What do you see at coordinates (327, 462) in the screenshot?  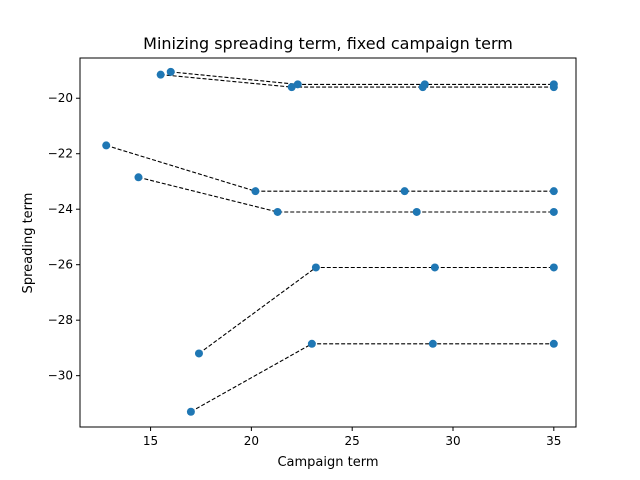 I see `x-axis-label: Campaign term` at bounding box center [327, 462].